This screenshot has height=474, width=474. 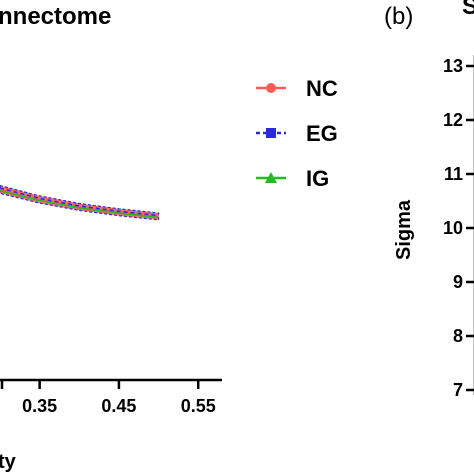 I want to click on right-y-tick-label: 12, so click(x=453, y=120).